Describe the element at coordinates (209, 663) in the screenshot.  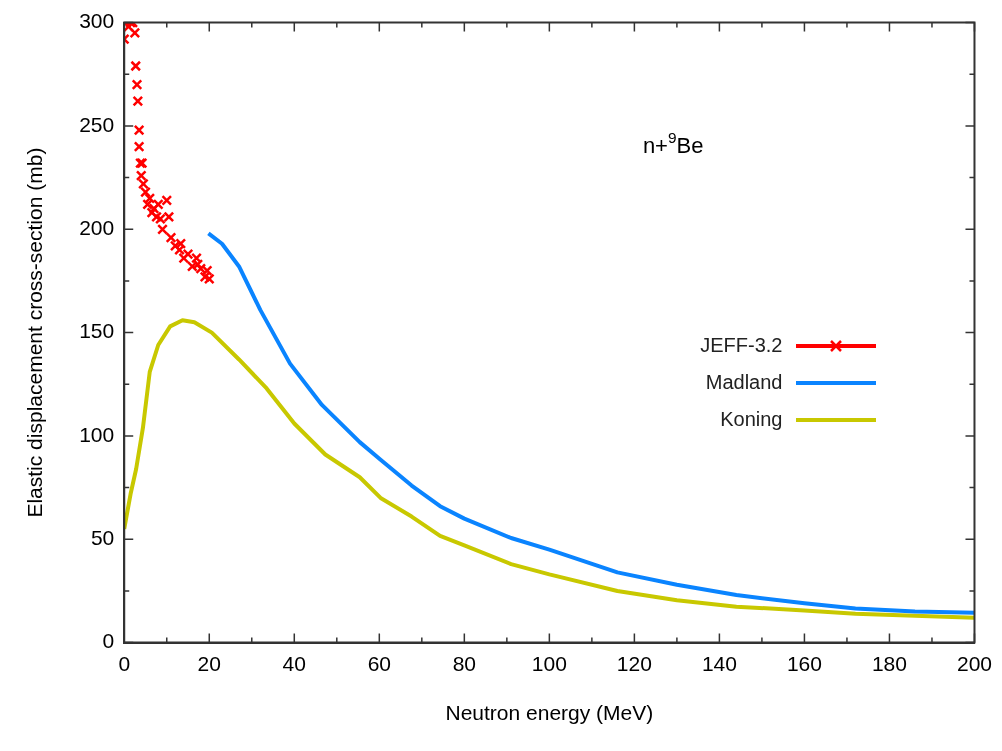
I see `x-tick-label: 20` at that location.